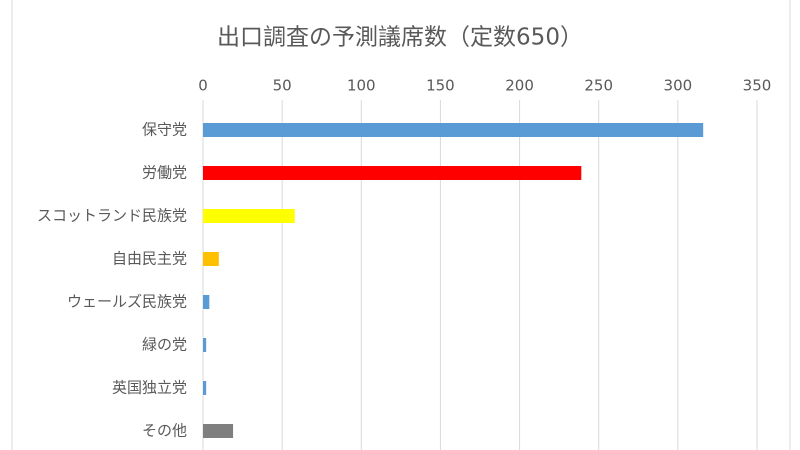 The height and width of the screenshot is (450, 800). I want to click on x-tick-label: 50, so click(282, 86).